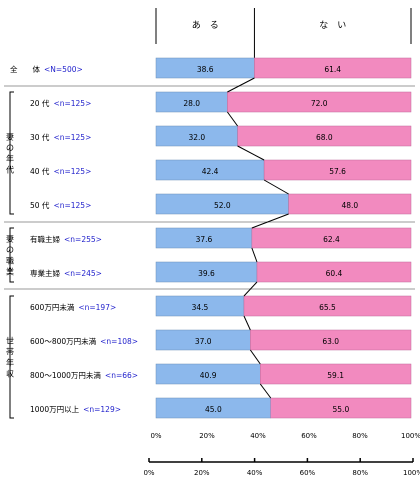  I want to click on value-label-nai: 48.0, so click(349, 205).